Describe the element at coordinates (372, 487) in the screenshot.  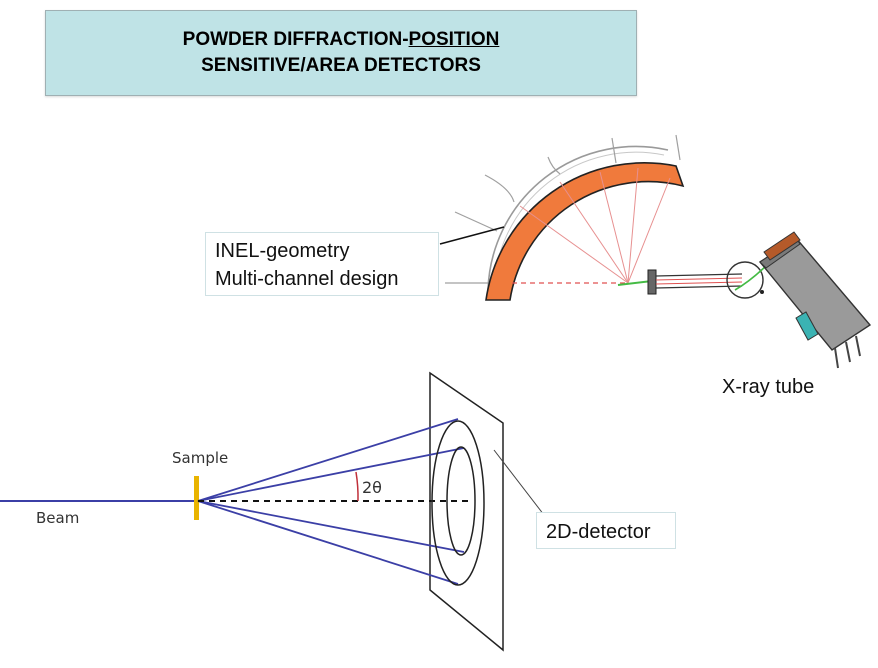
I see `two-theta-label: 2θ` at that location.